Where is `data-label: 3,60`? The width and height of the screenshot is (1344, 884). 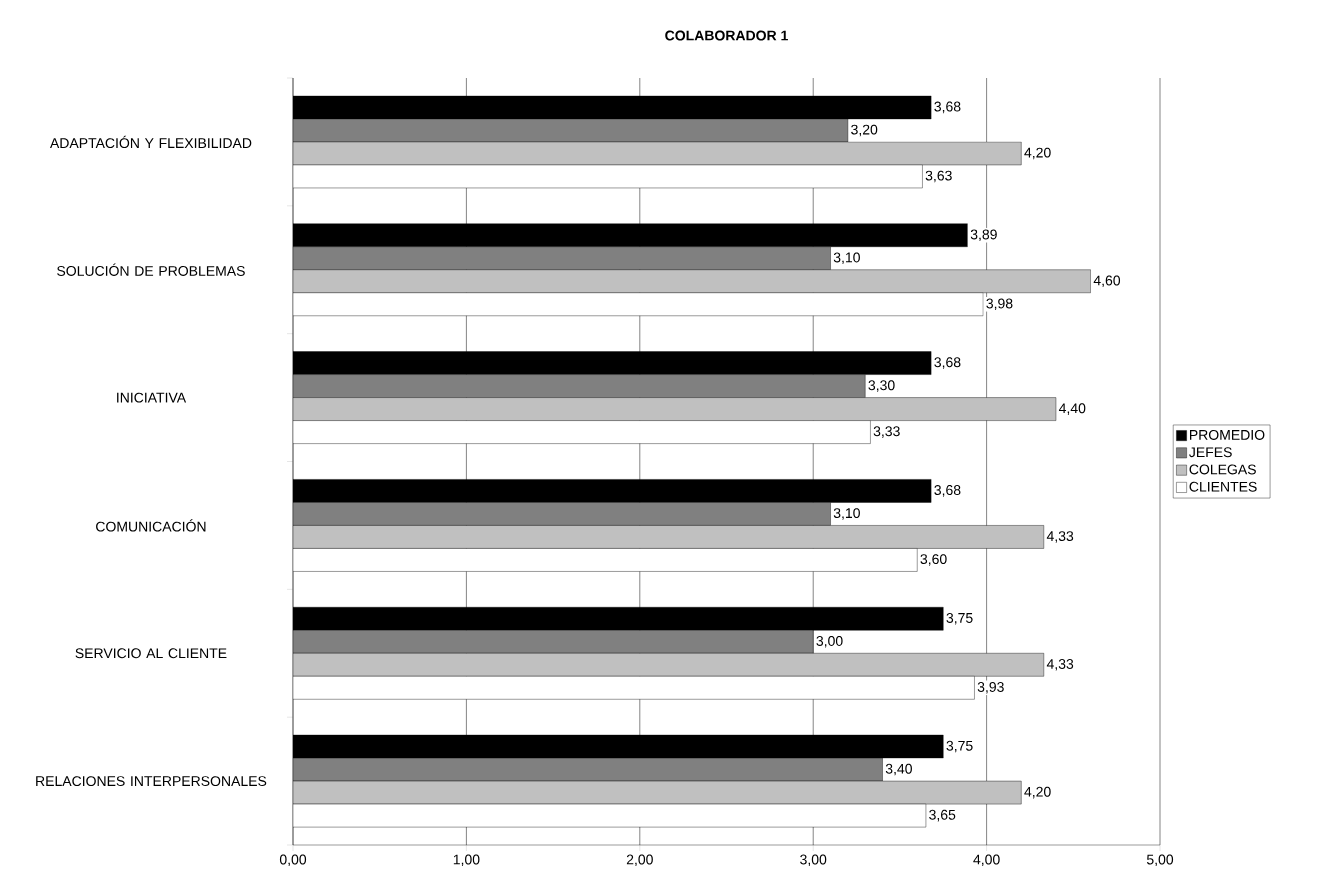 data-label: 3,60 is located at coordinates (933, 560).